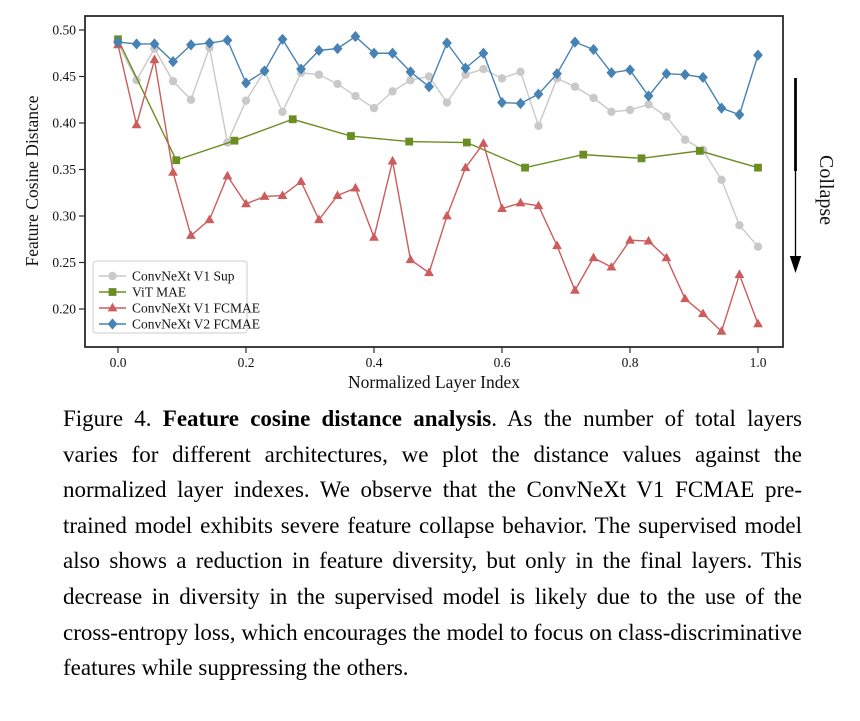  Describe the element at coordinates (64, 216) in the screenshot. I see `y-tick-label: 0.30` at that location.